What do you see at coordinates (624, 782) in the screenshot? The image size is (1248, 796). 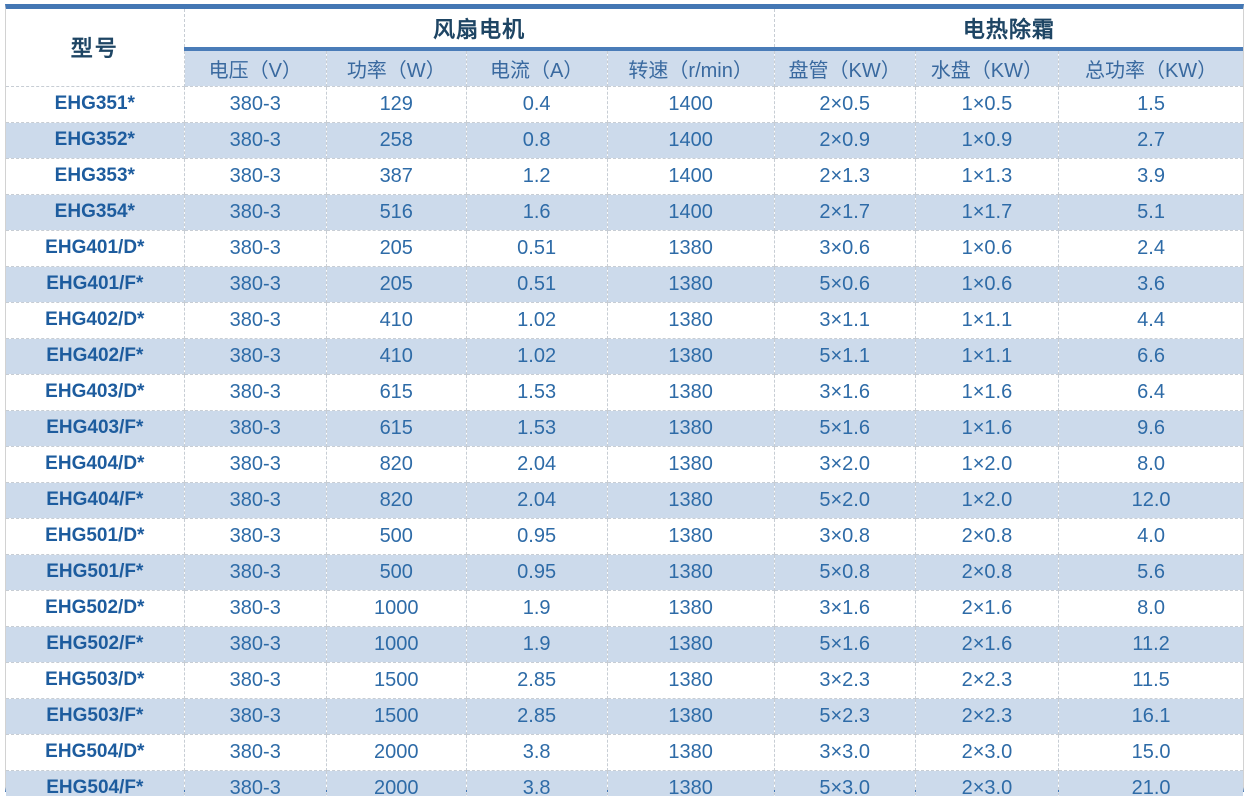 I see `table-row: EHG504/F* 380-3 2000 3.8 1380 5×3.0 2×3.0 21.0` at bounding box center [624, 782].